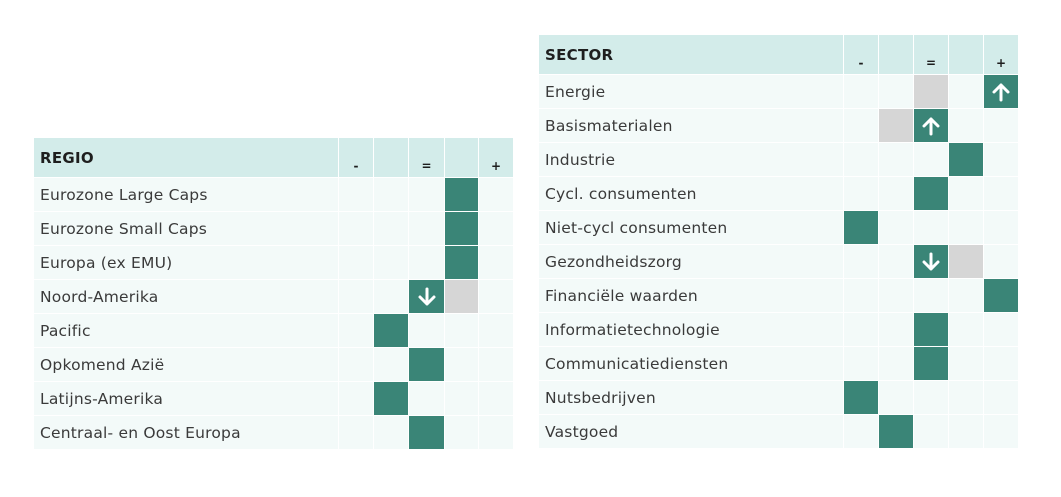 The height and width of the screenshot is (497, 1061). Describe the element at coordinates (779, 160) in the screenshot. I see `table-row: Industrie` at that location.